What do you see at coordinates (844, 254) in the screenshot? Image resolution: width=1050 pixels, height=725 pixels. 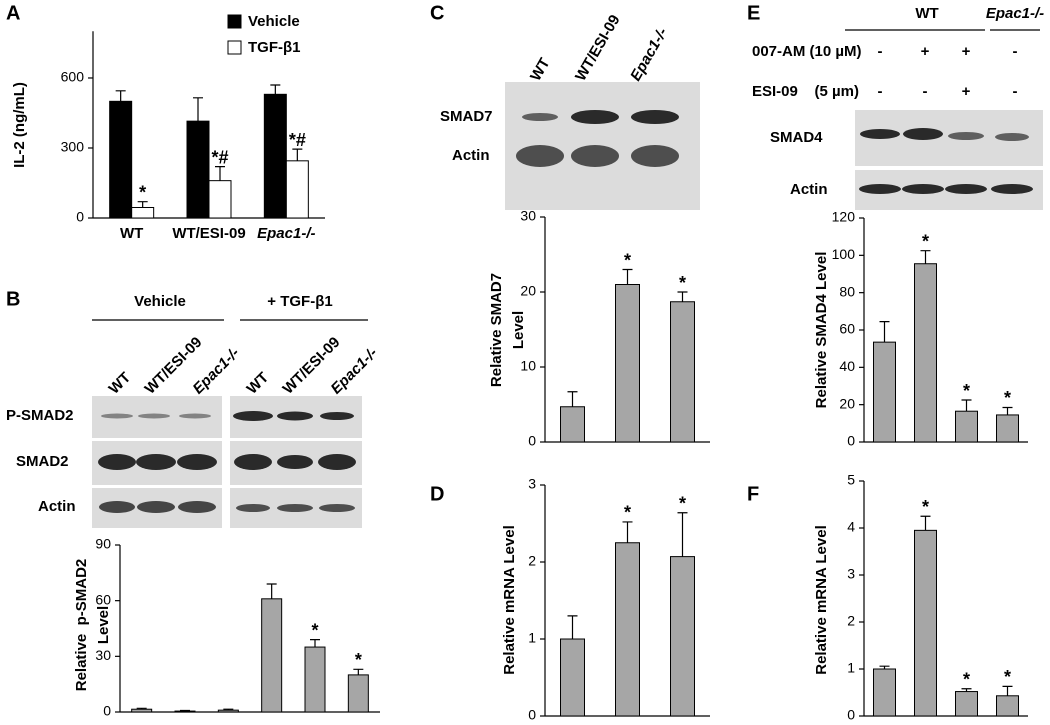 I see `y-tick-label: 100` at bounding box center [844, 254].